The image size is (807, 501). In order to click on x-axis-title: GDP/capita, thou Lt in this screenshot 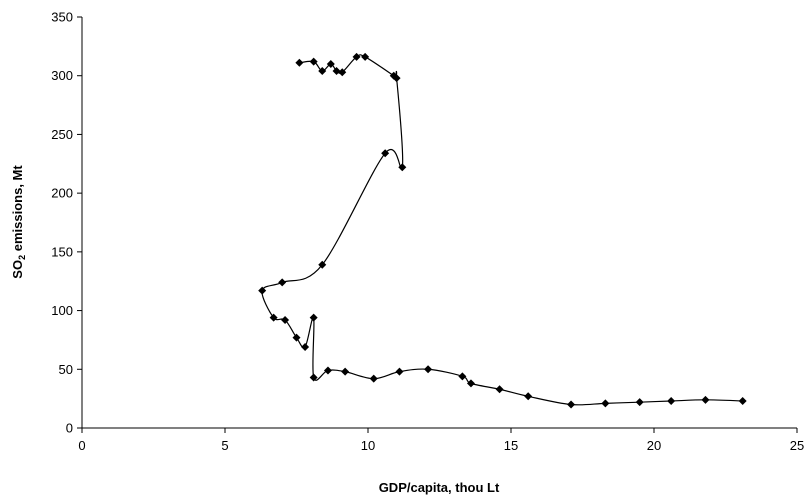, I will do `click(439, 487)`.